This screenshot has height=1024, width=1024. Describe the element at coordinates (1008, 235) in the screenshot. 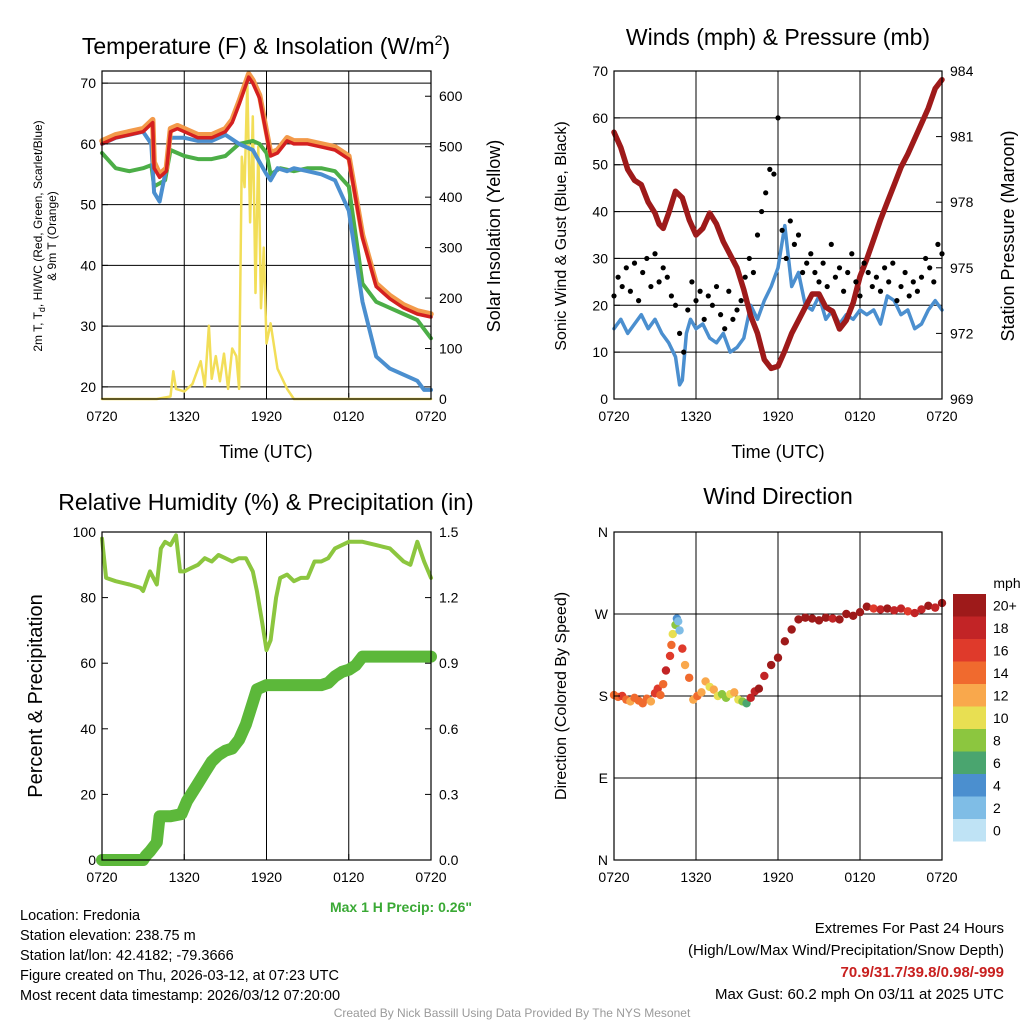

I see `pressure-ylabel: Station Pressure (Maroon)` at that location.